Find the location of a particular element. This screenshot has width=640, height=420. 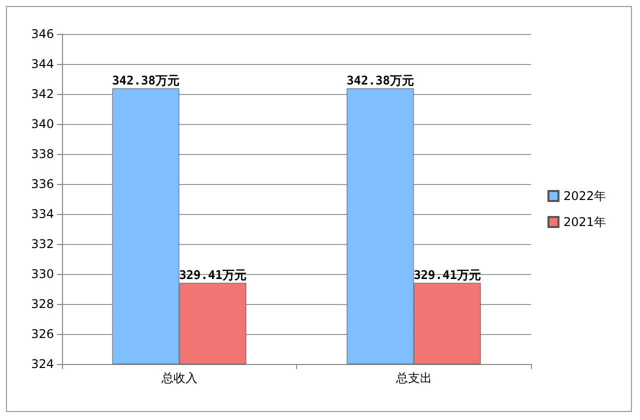

y-tick-label: 324 is located at coordinates (42, 364).